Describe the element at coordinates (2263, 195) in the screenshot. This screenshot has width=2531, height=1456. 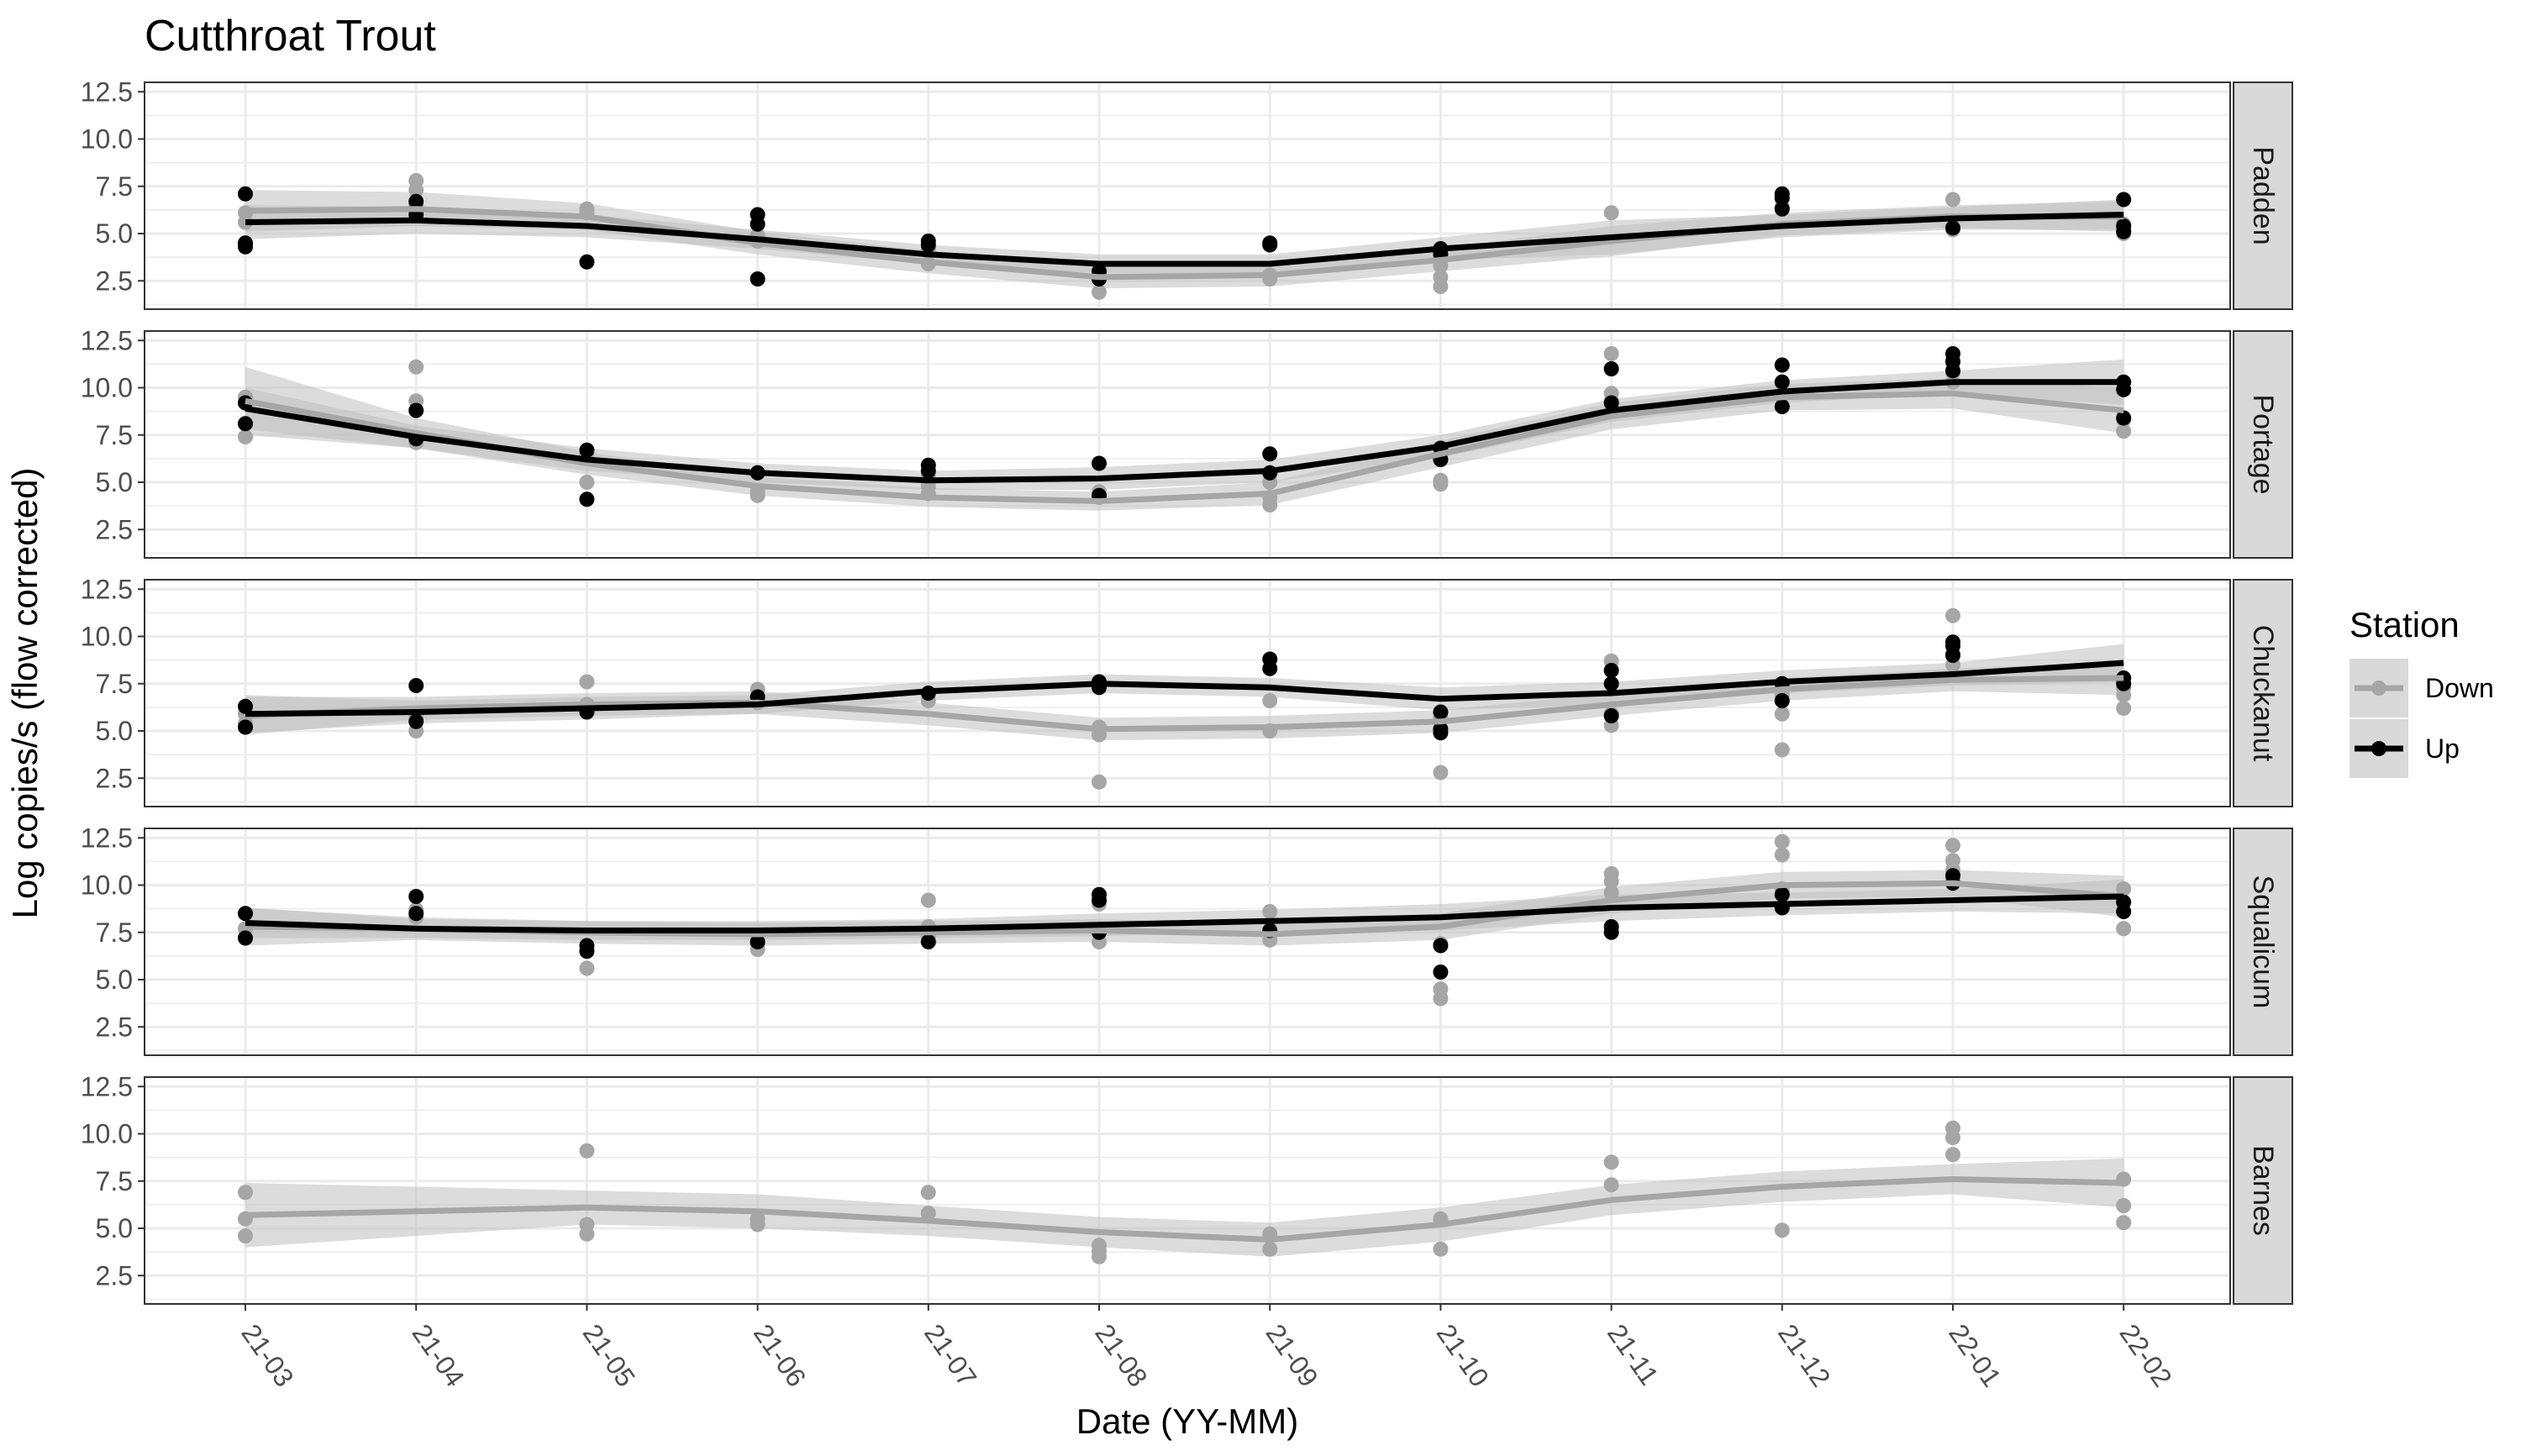
I see `facet-strip-label-padden: Padden` at that location.